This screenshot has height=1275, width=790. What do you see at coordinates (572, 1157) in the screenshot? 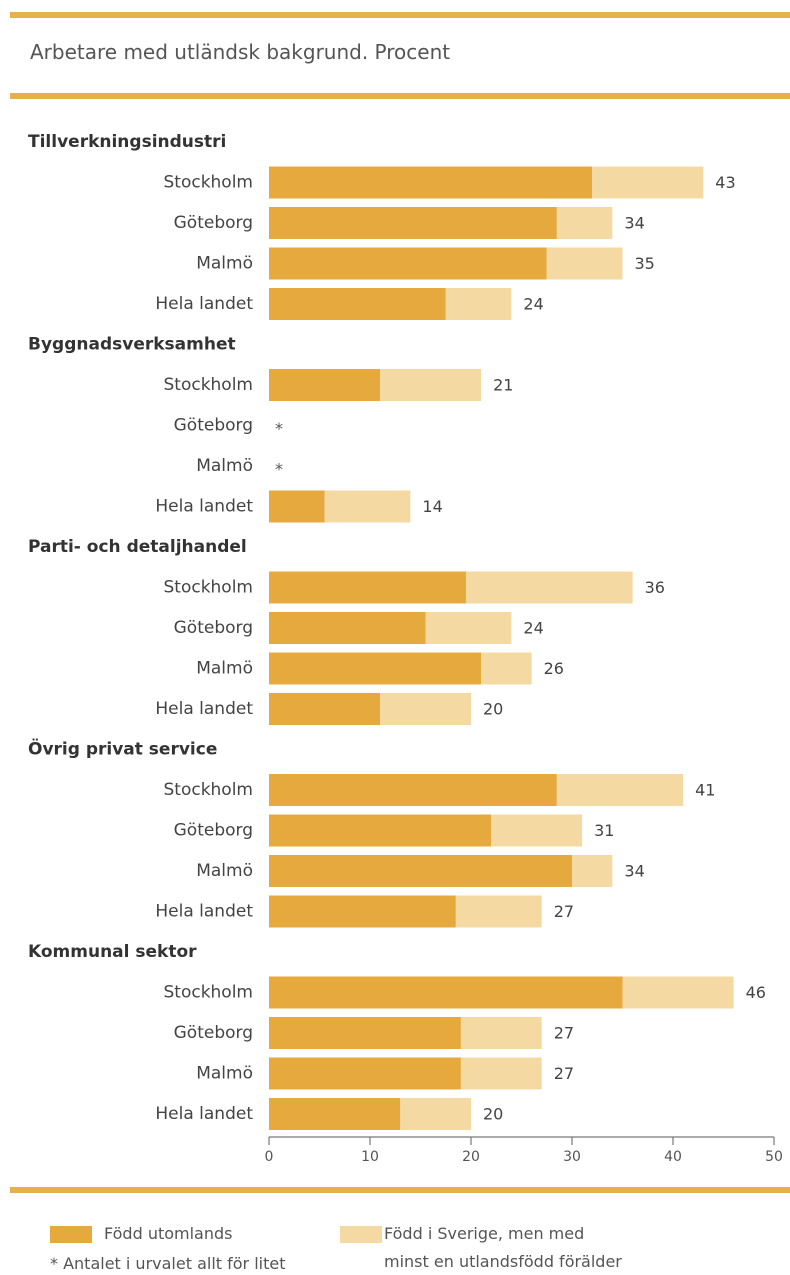
I see `x-tick-label: 30` at bounding box center [572, 1157].